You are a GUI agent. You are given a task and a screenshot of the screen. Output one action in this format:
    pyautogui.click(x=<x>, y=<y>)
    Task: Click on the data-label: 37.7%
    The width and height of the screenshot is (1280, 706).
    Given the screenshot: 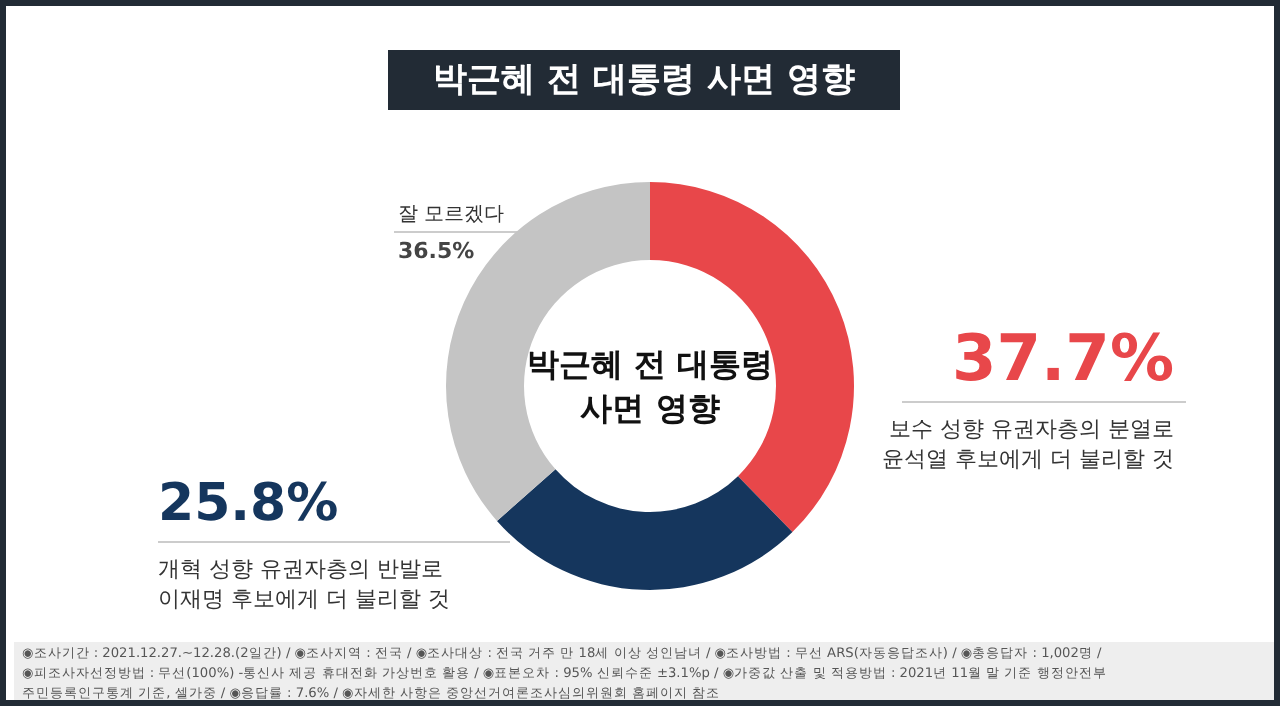 What is the action you would take?
    pyautogui.click(x=1062, y=358)
    